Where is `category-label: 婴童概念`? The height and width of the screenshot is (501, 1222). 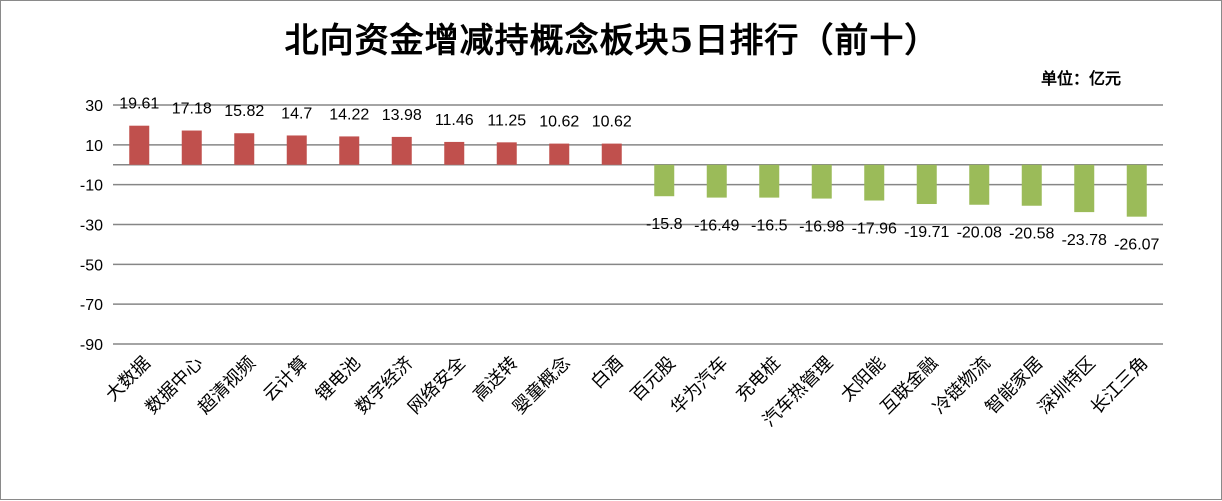
category-label: 婴童概念 is located at coordinates (541, 385).